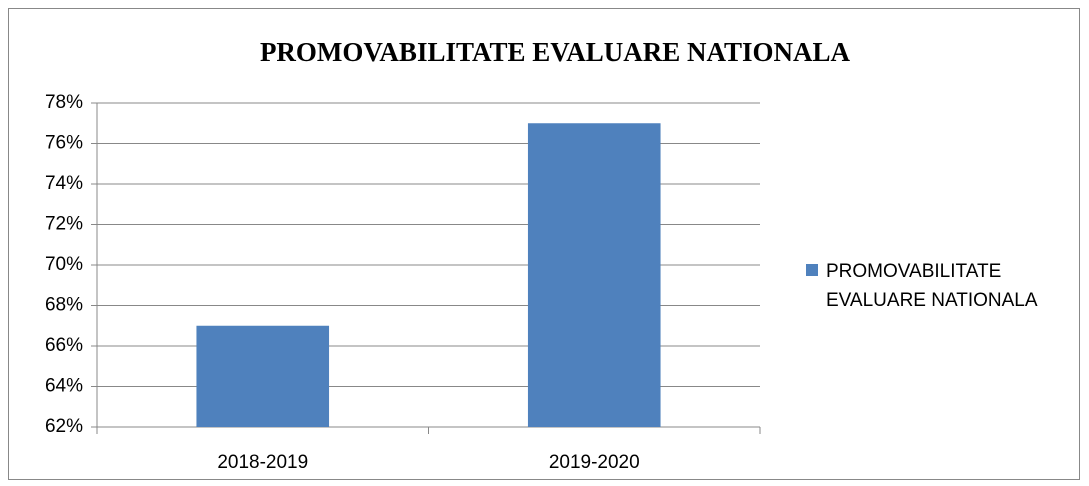  What do you see at coordinates (64, 102) in the screenshot?
I see `y-tick-label: 78%` at bounding box center [64, 102].